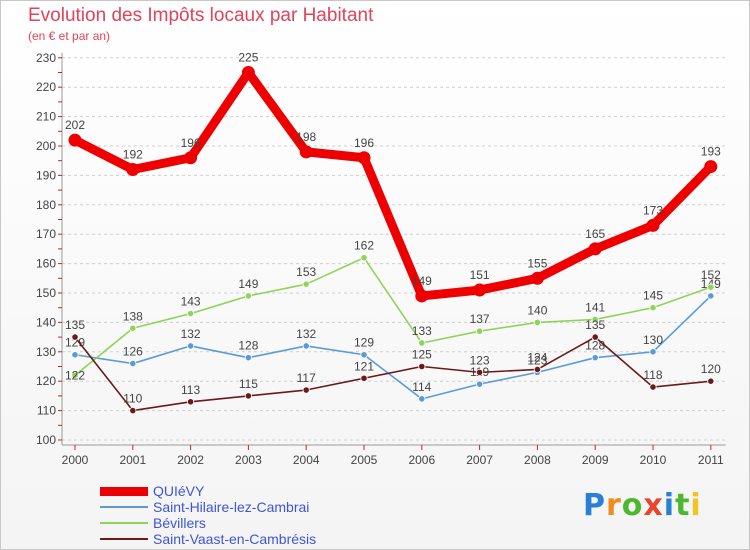 This screenshot has width=750, height=550. I want to click on legend-item: Saint-Vaast-en-Cambrésis, so click(208, 539).